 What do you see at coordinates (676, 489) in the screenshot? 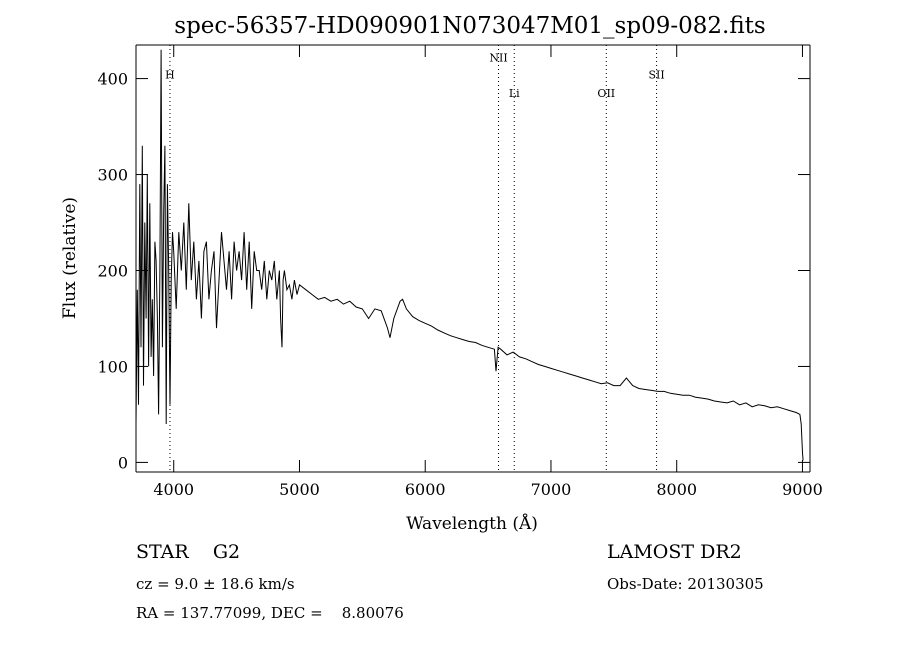
I see `x-tick-label: 8000` at bounding box center [676, 489].